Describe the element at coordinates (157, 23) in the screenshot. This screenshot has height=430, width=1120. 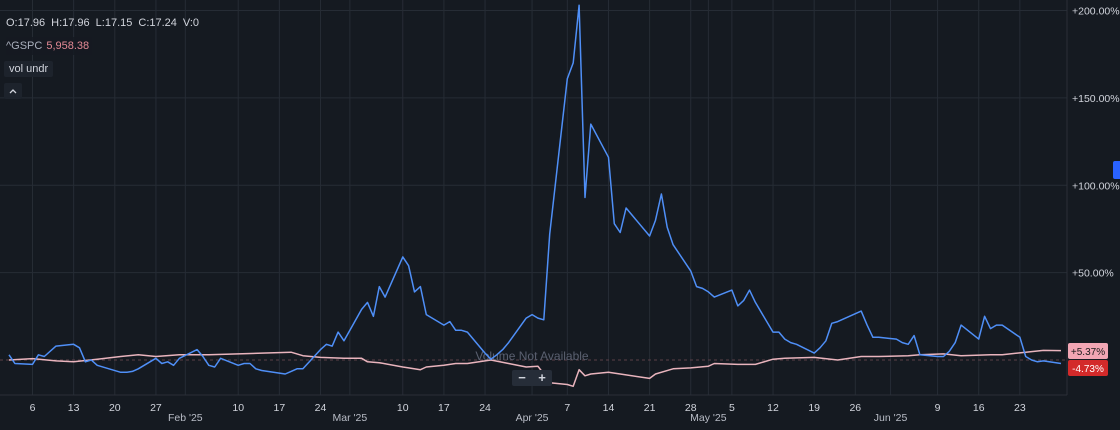
I see `ohlc-close: C:17.24` at that location.